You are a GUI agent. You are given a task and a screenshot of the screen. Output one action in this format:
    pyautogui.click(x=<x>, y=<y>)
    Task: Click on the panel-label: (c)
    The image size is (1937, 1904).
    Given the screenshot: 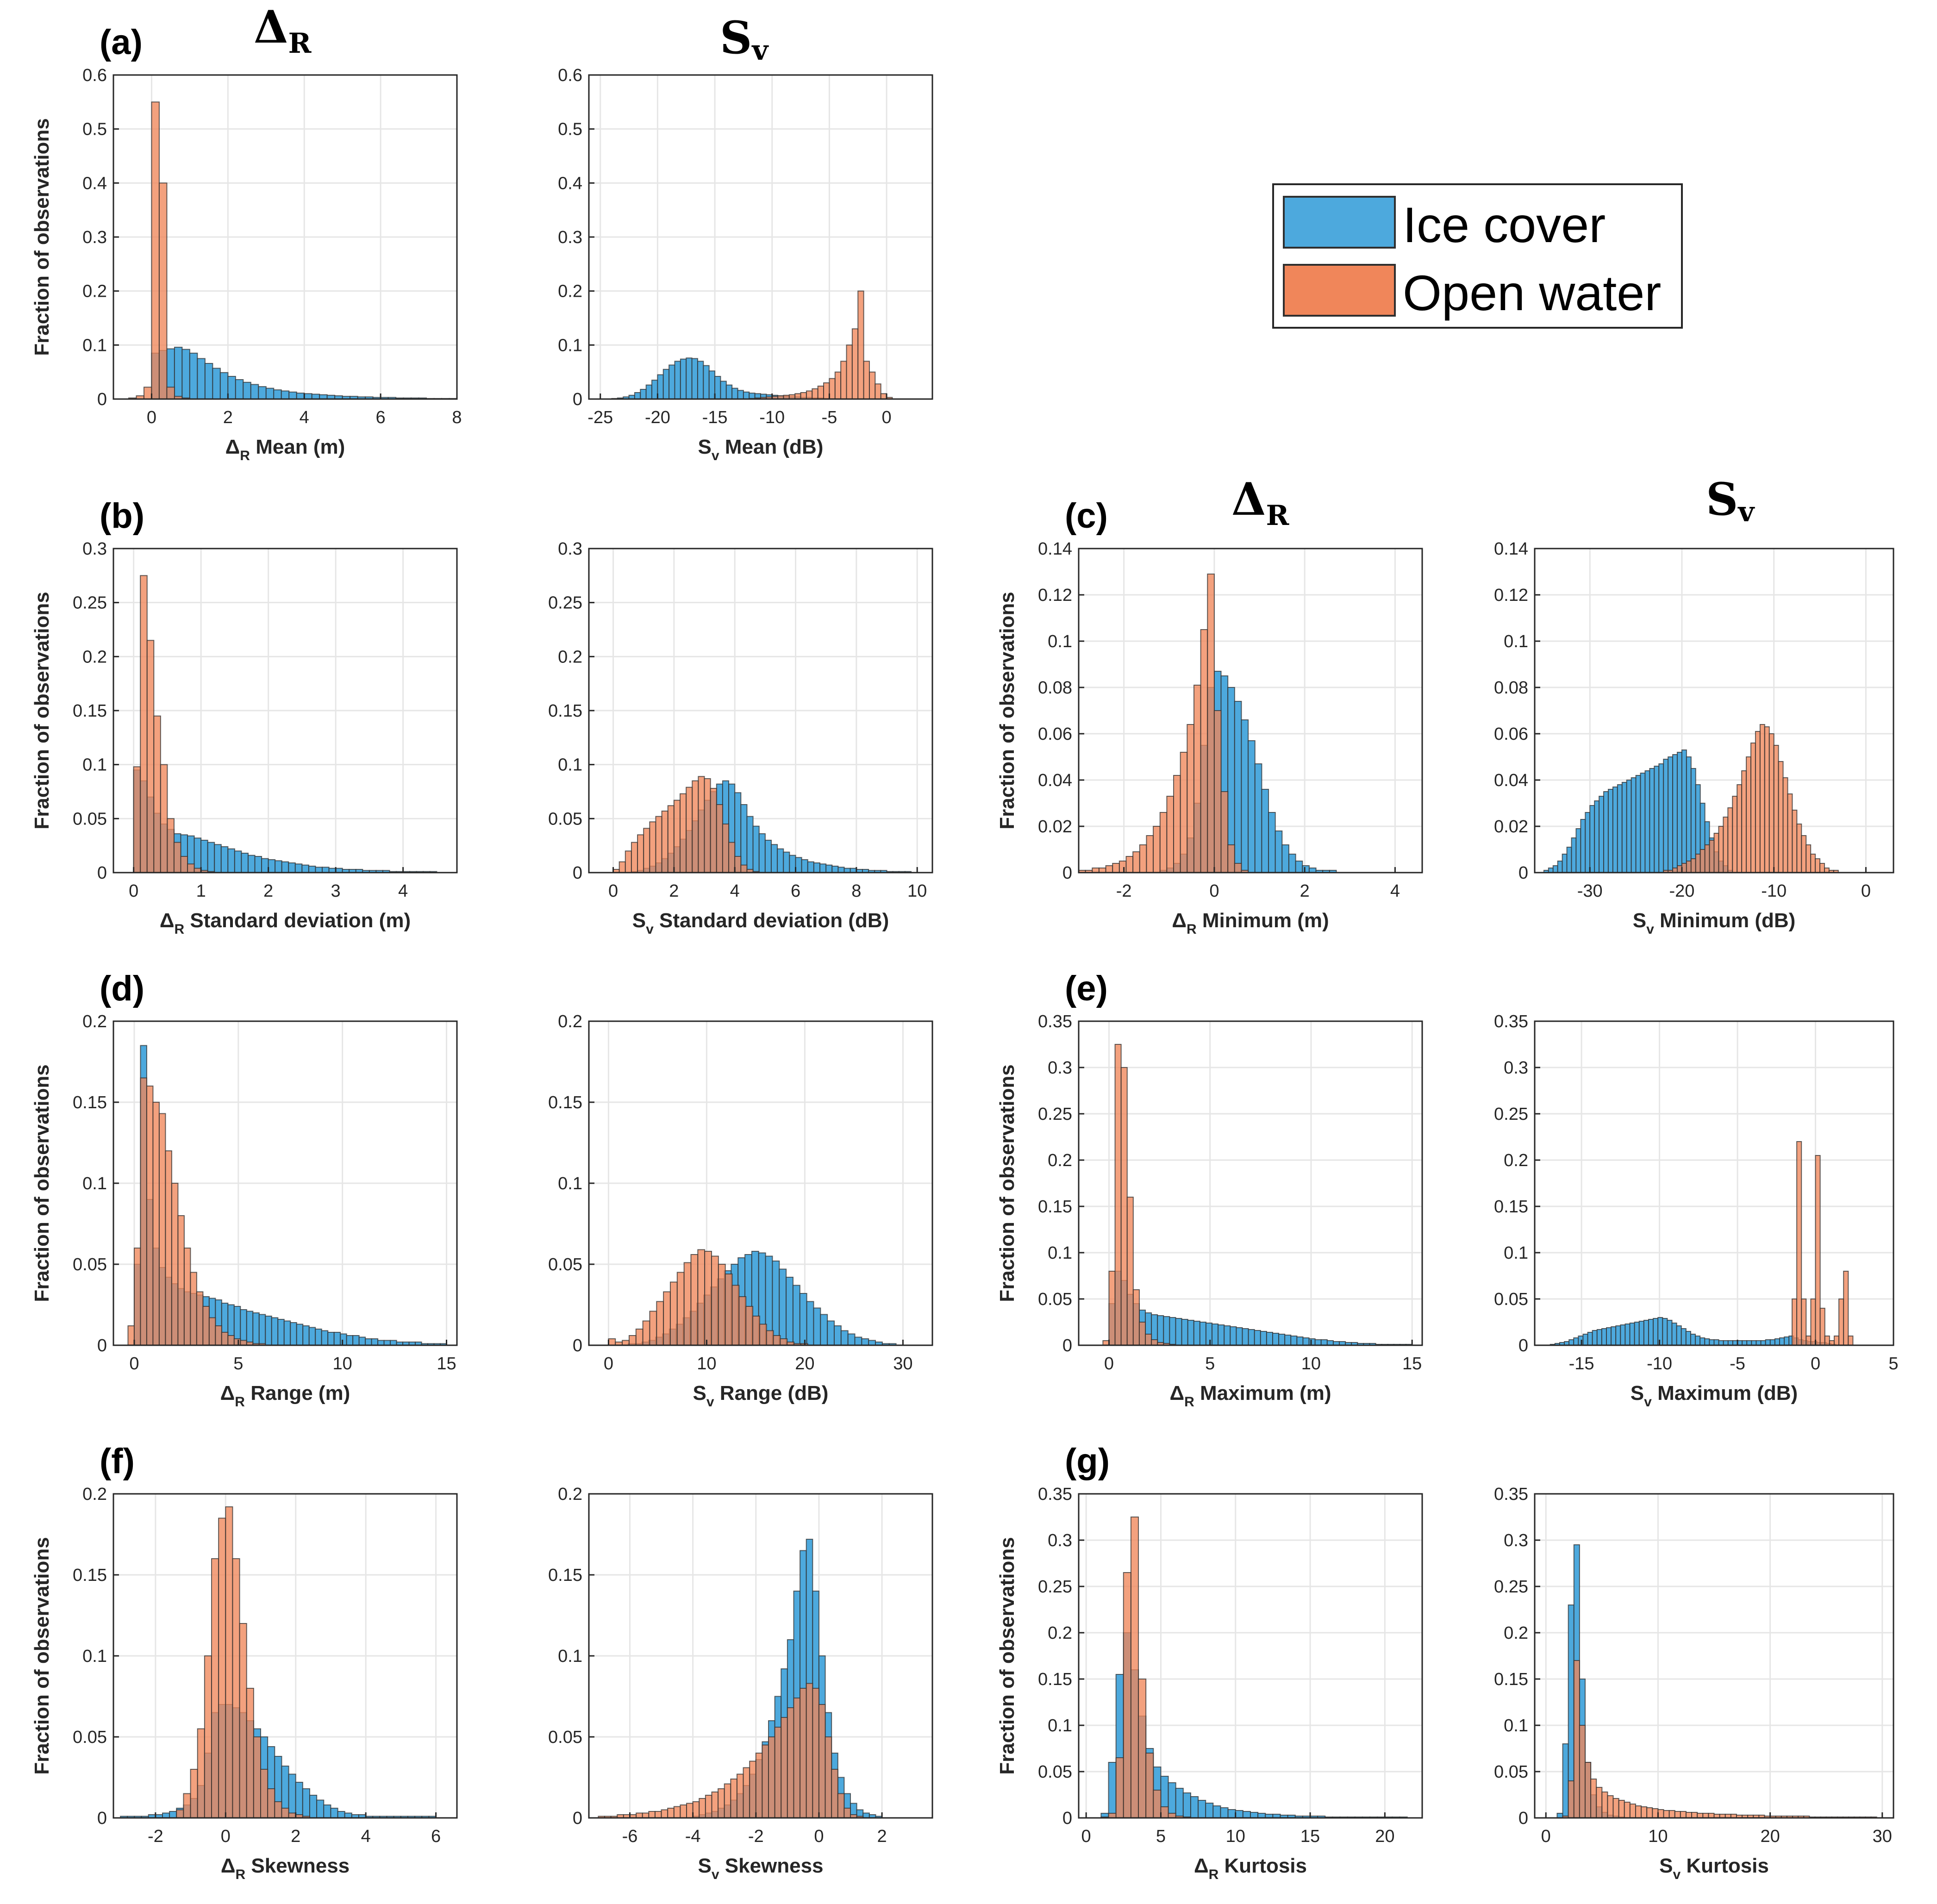 What is the action you would take?
    pyautogui.click(x=1086, y=516)
    